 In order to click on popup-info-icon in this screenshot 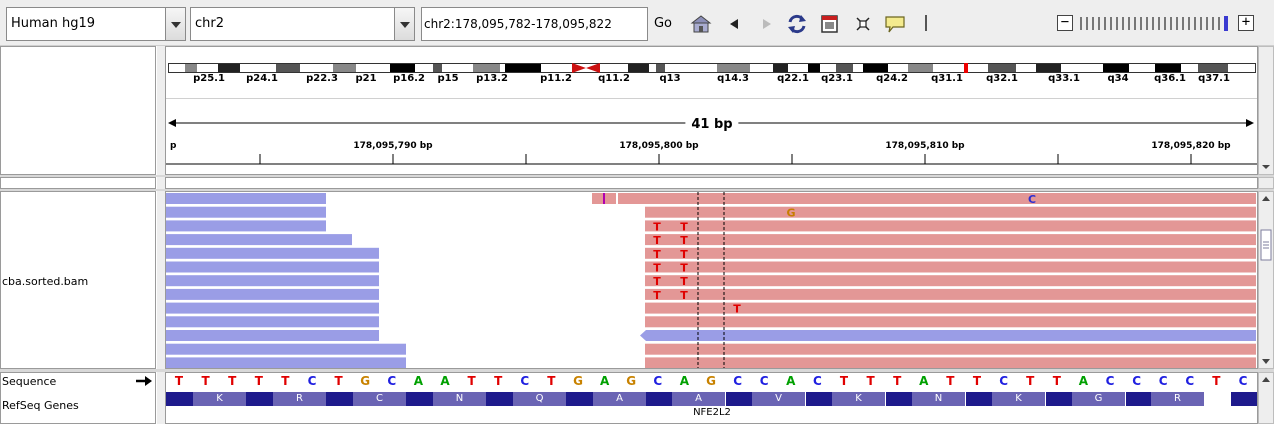, I will do `click(895, 24)`.